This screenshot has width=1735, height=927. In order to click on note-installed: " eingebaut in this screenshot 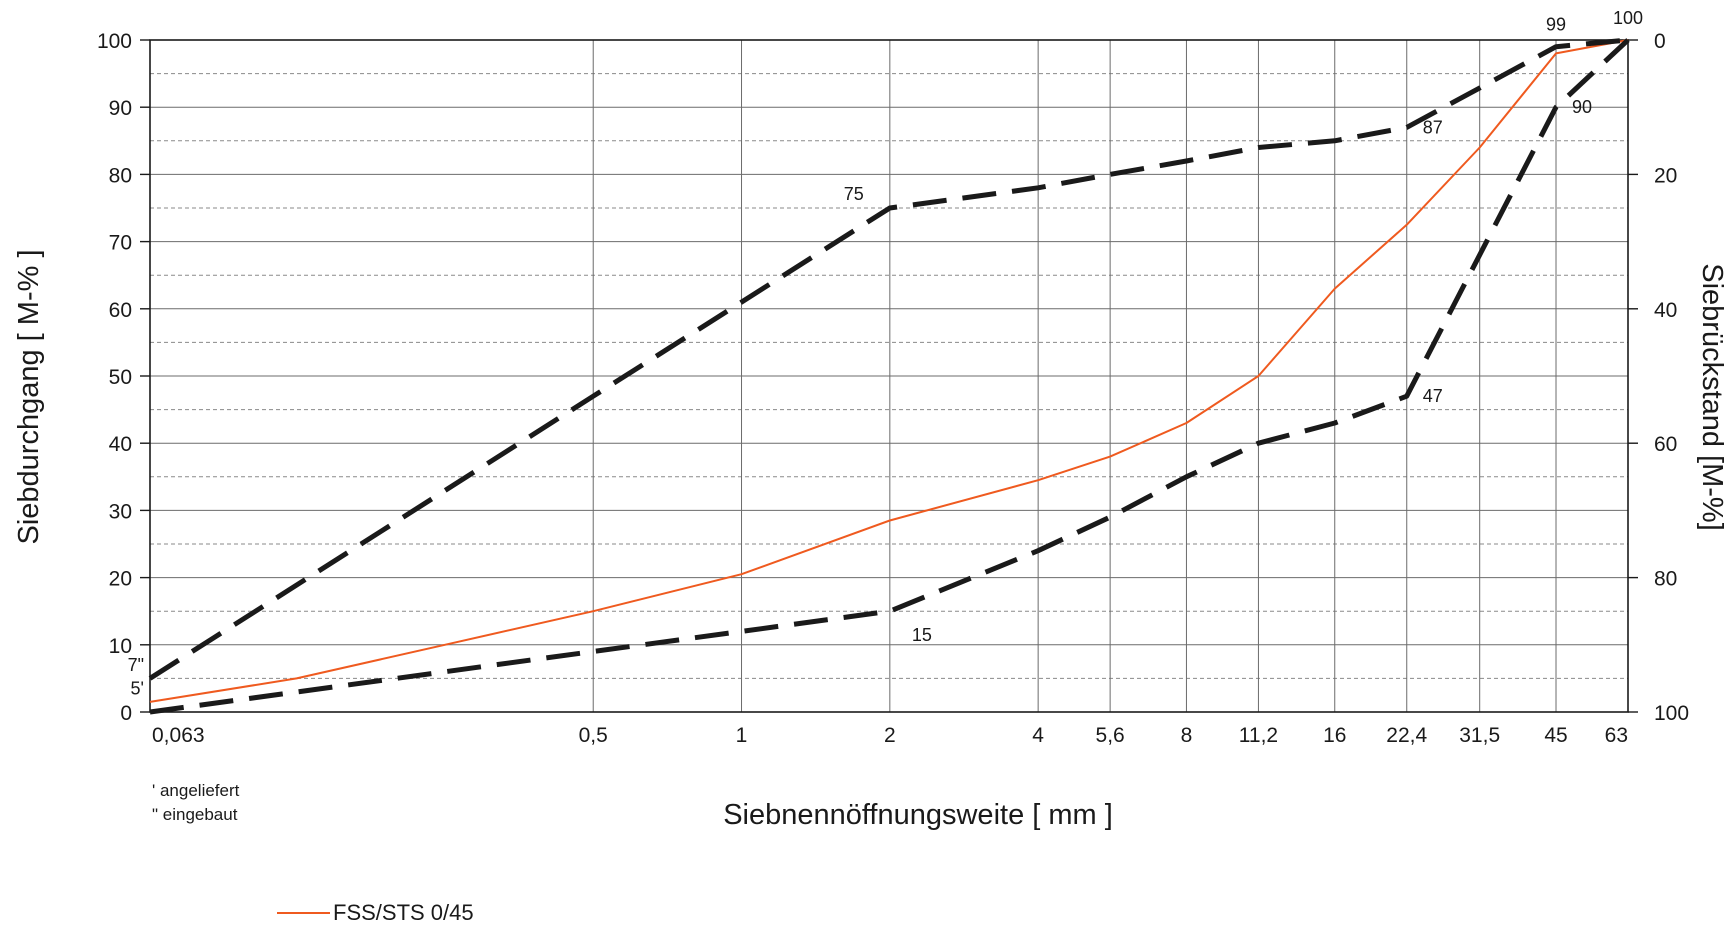, I will do `click(195, 814)`.